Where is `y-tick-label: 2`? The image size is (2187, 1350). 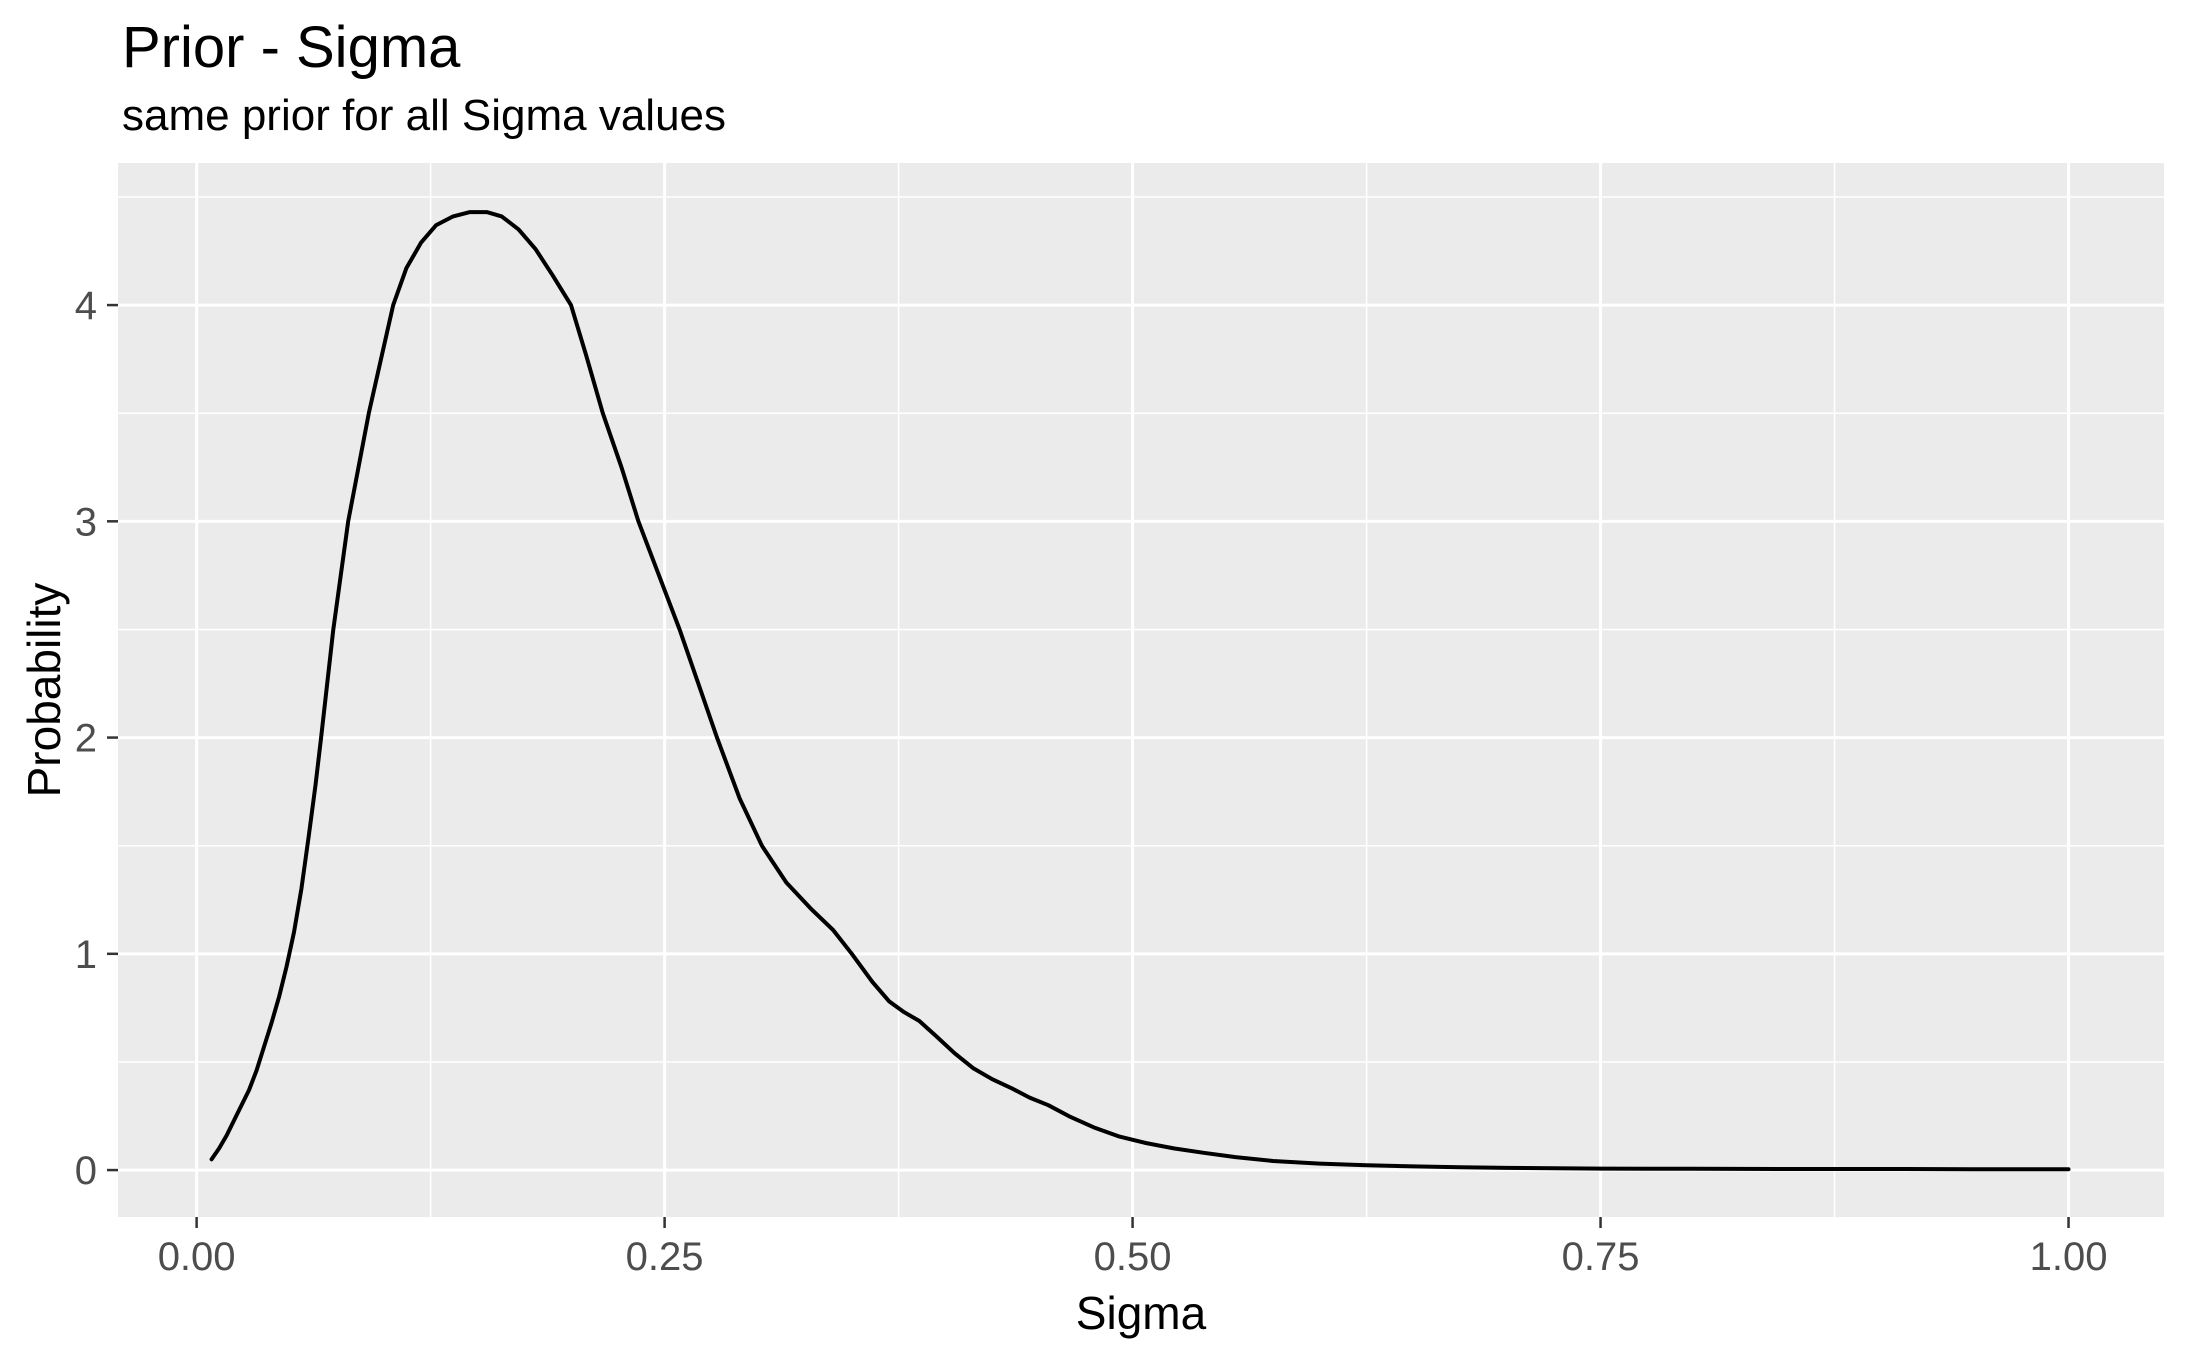
y-tick-label: 2 is located at coordinates (86, 739).